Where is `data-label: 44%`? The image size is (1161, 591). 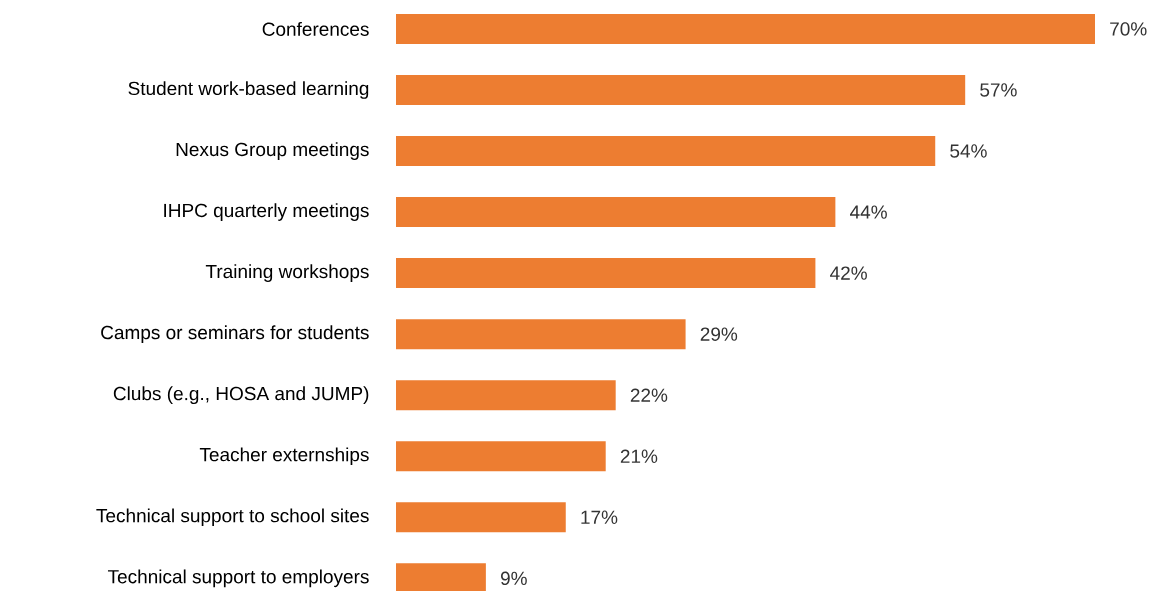 data-label: 44% is located at coordinates (868, 212).